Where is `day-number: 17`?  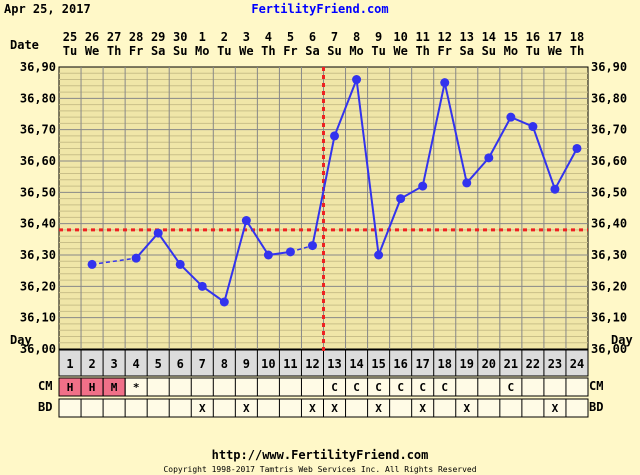 day-number: 17 is located at coordinates (422, 364).